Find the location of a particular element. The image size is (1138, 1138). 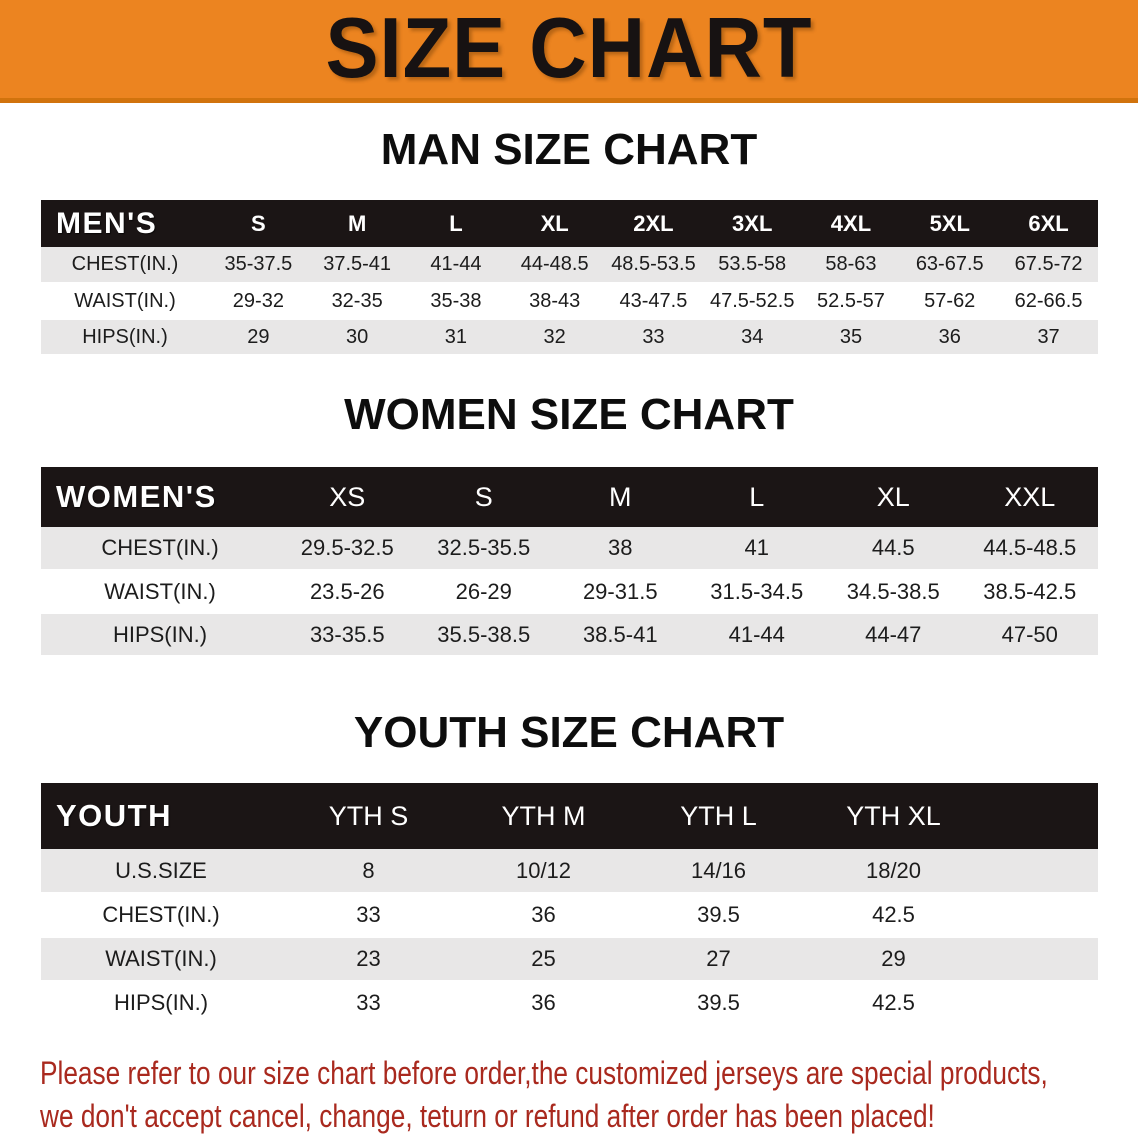

size-value-cell: 29-31.5 is located at coordinates (620, 591).